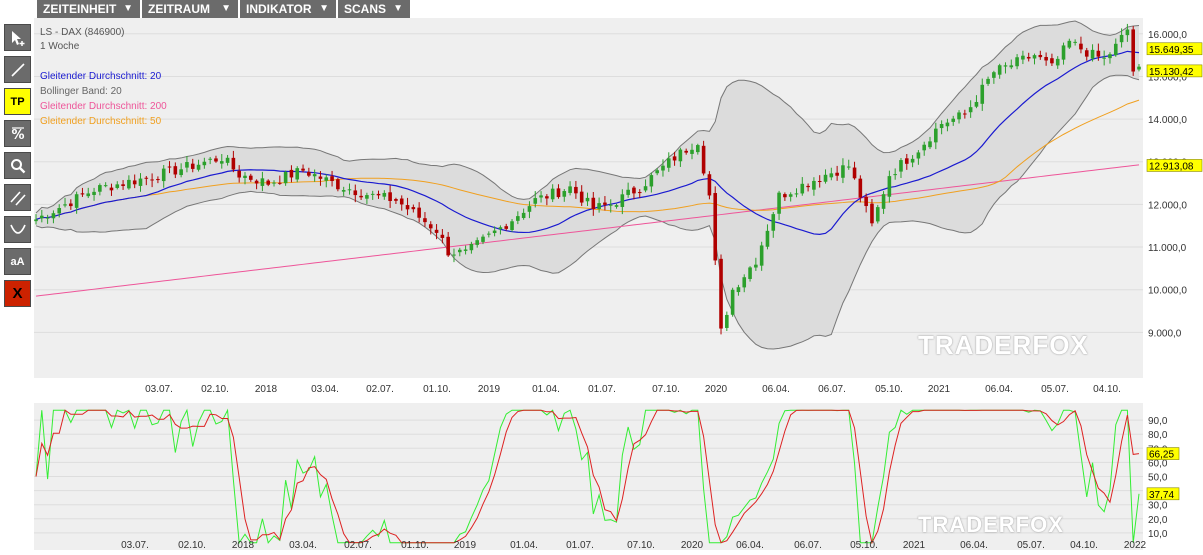 The image size is (1203, 555). What do you see at coordinates (1158, 534) in the screenshot?
I see `stoch-tick-label: 10,0` at bounding box center [1158, 534].